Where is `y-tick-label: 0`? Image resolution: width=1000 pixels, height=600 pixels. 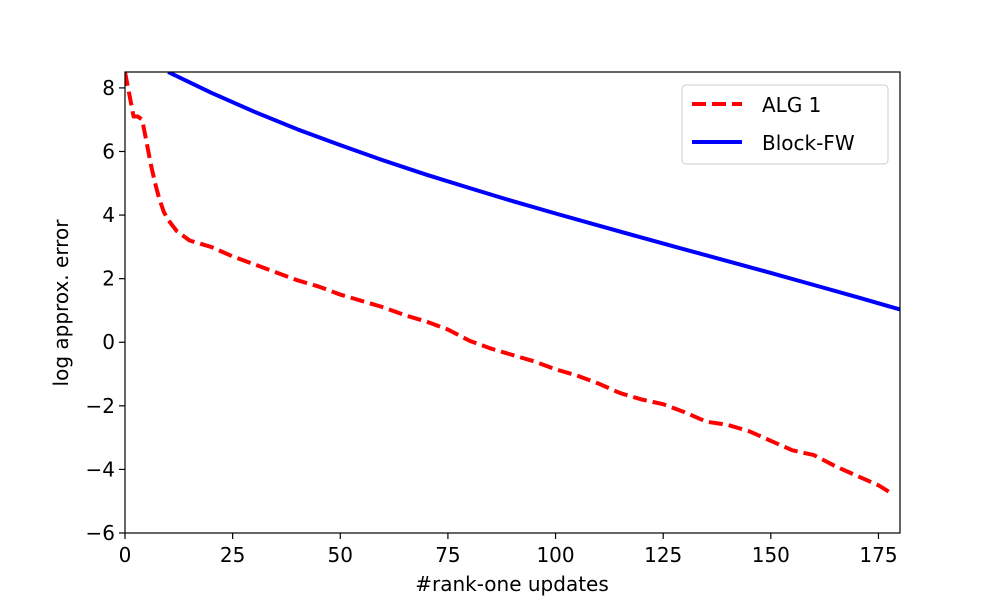
y-tick-label: 0 is located at coordinates (108, 342).